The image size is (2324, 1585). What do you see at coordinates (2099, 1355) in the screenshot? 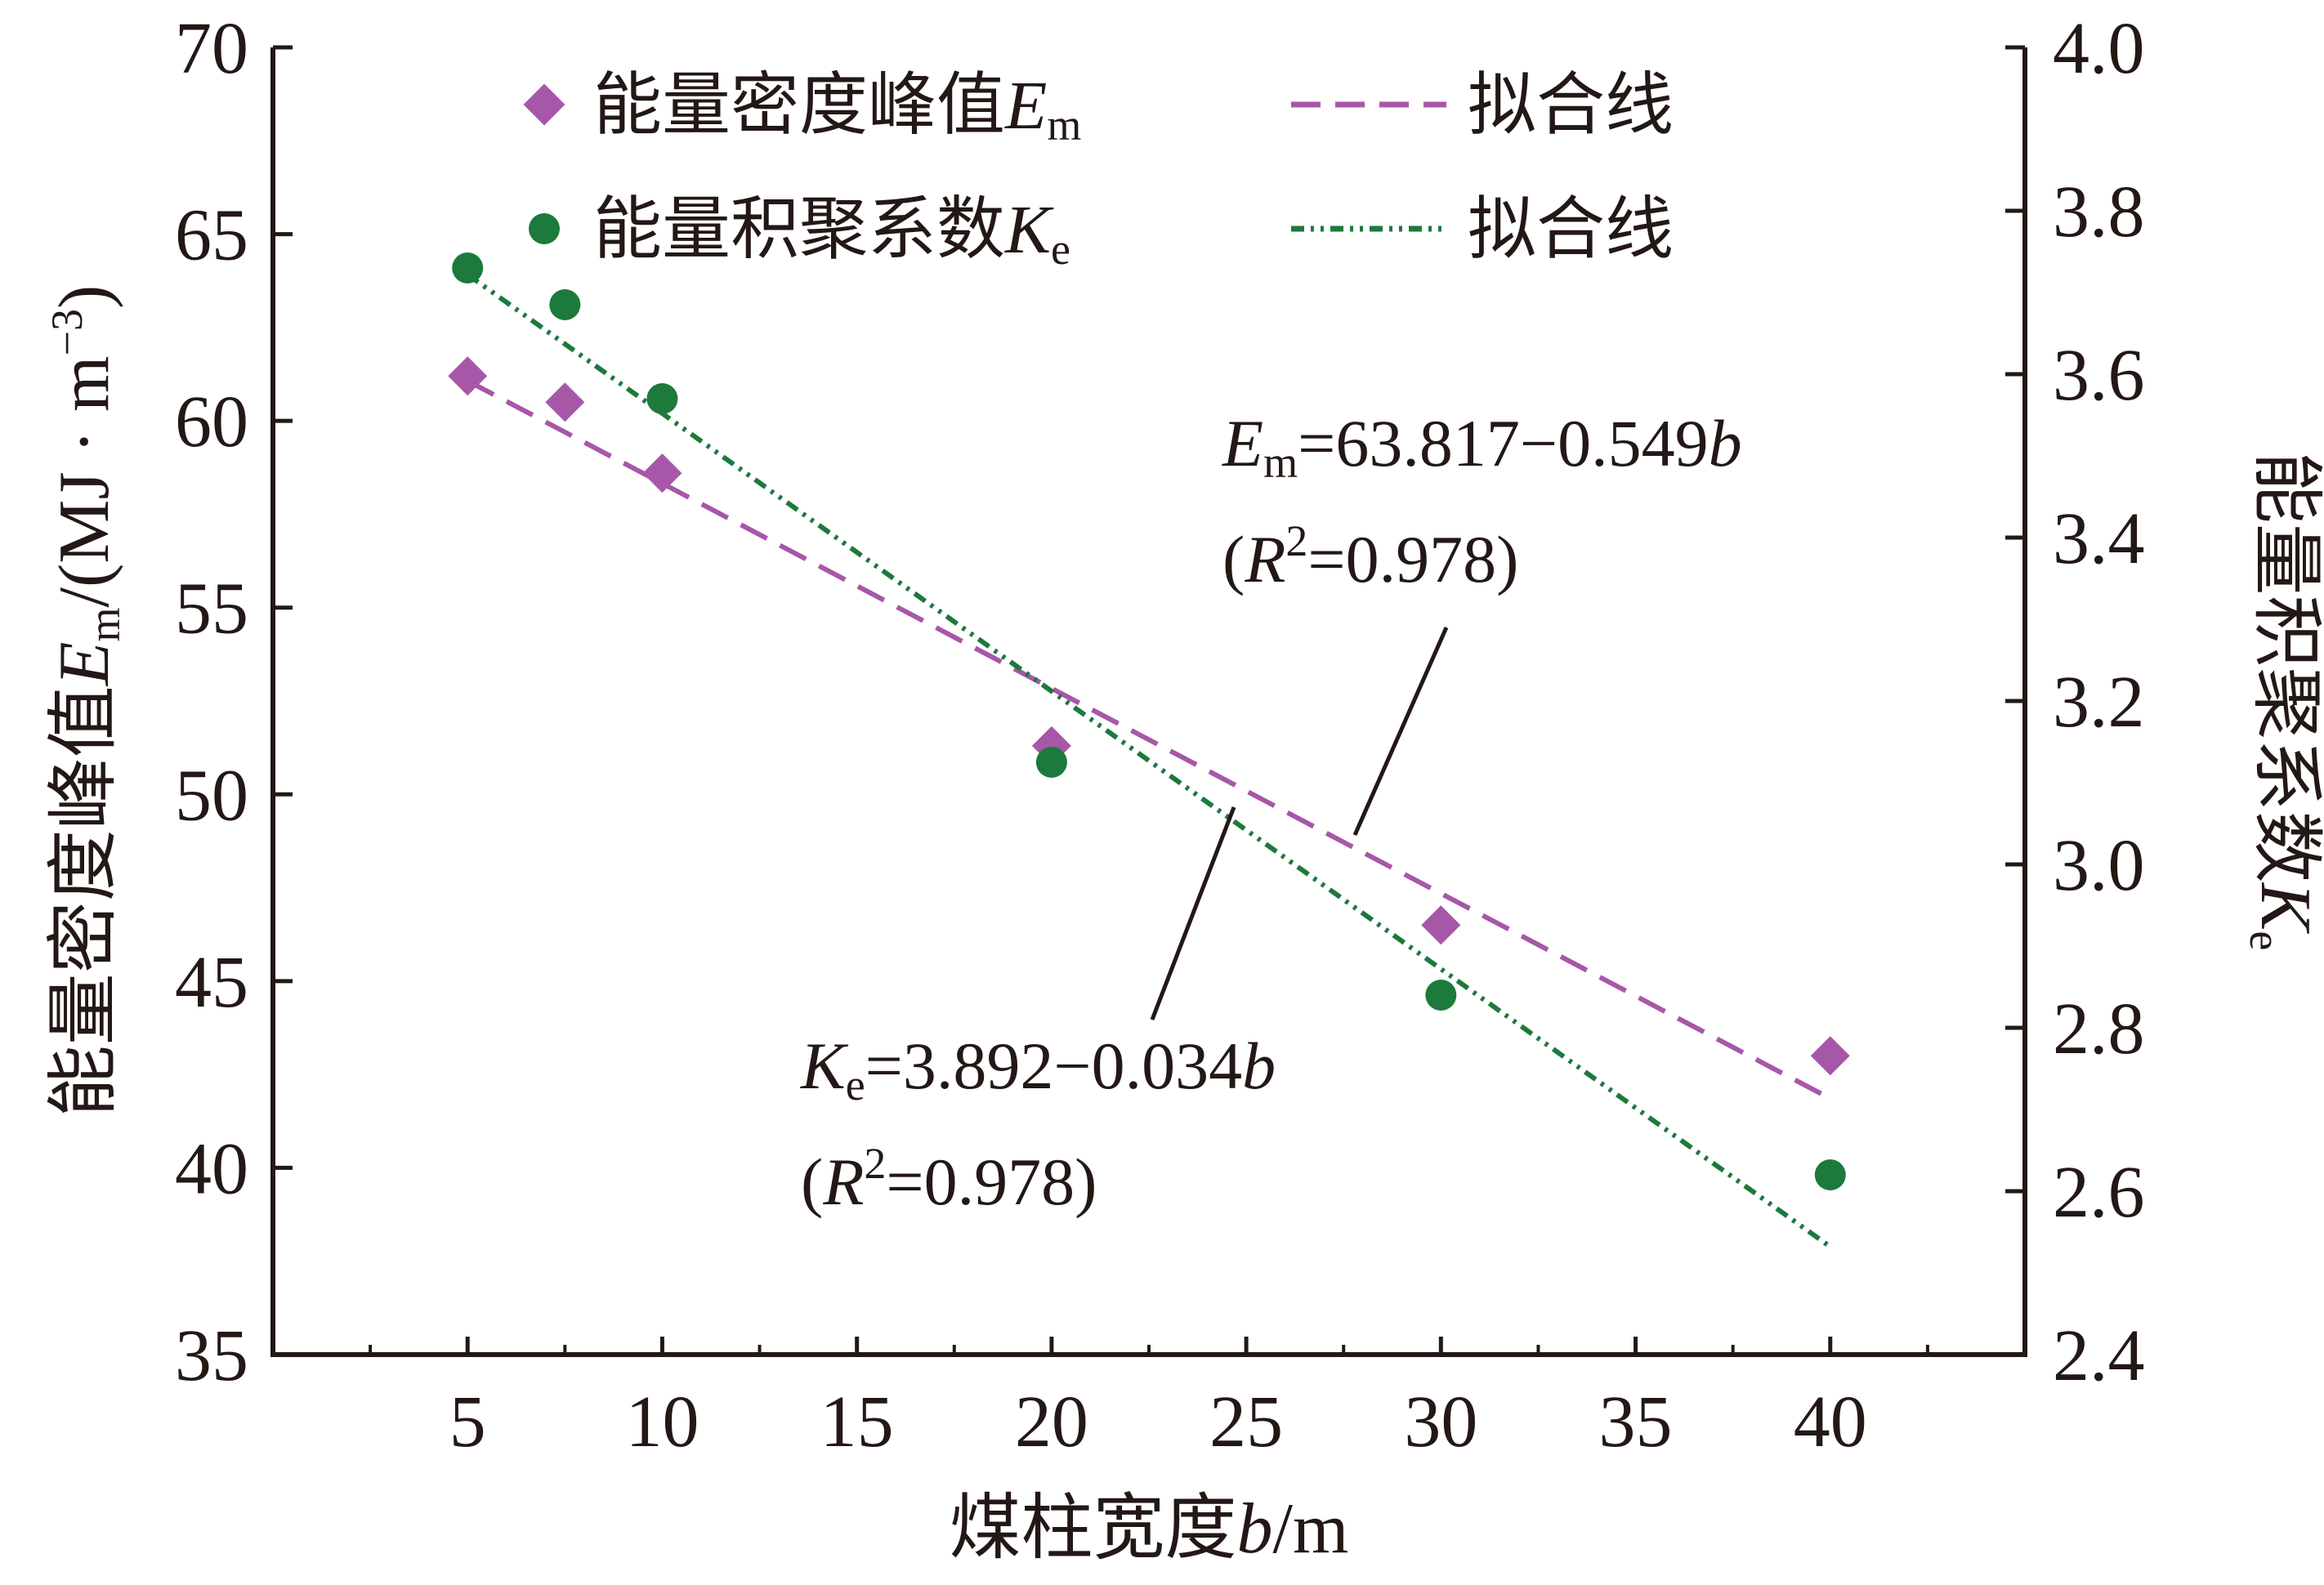
I see `right-y-tick-label: 2.4` at bounding box center [2099, 1355].